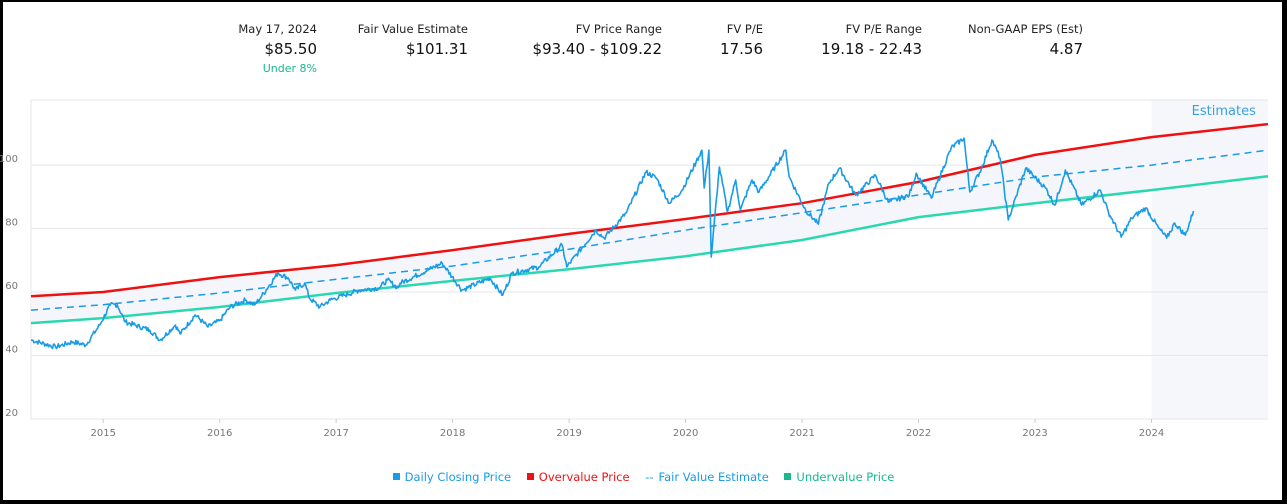 This screenshot has height=504, width=1287. I want to click on x-tick-label: 2016, so click(219, 433).